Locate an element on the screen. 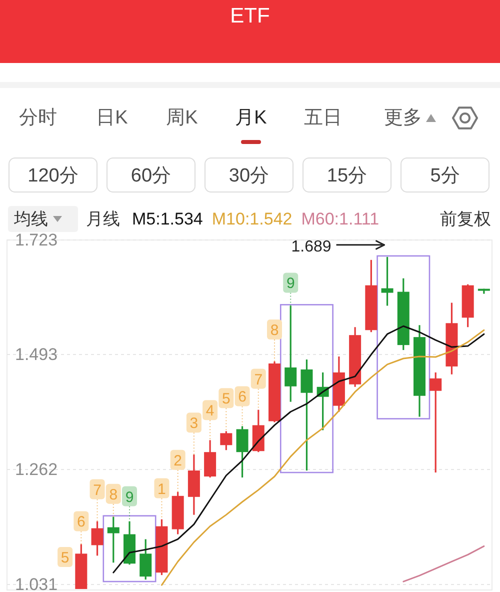  annotation: 3 is located at coordinates (194, 423).